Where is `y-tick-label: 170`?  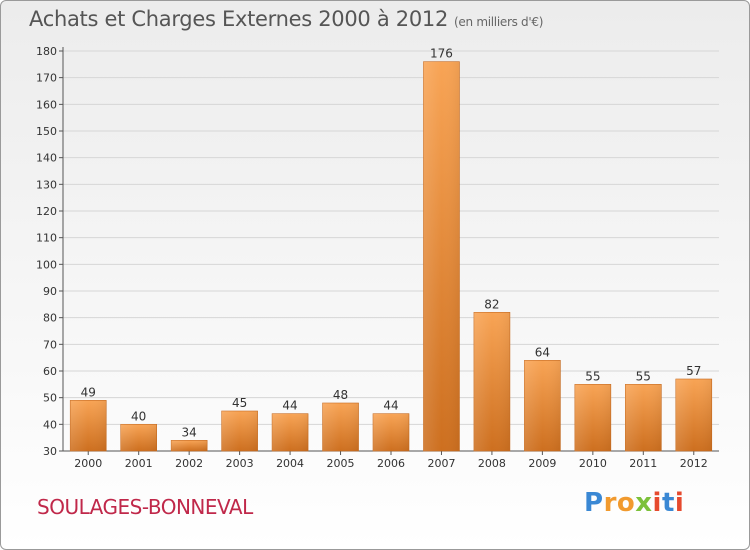 y-tick-label: 170 is located at coordinates (46, 78).